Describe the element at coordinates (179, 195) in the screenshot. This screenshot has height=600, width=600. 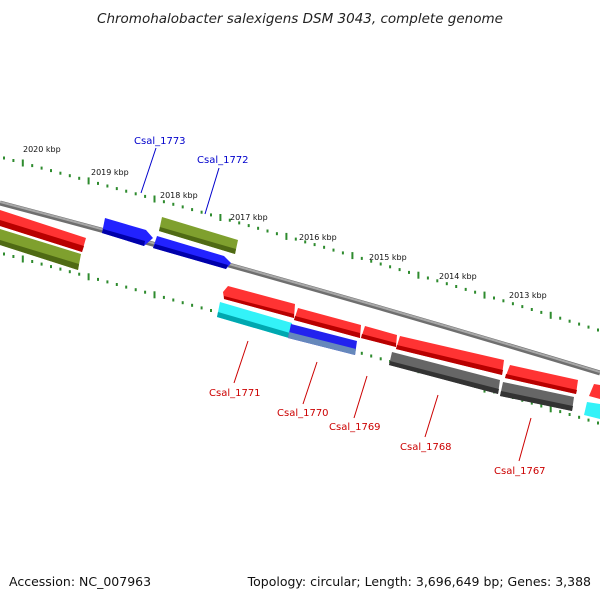
I see `tick-label-2018: 2018 kbp` at that location.